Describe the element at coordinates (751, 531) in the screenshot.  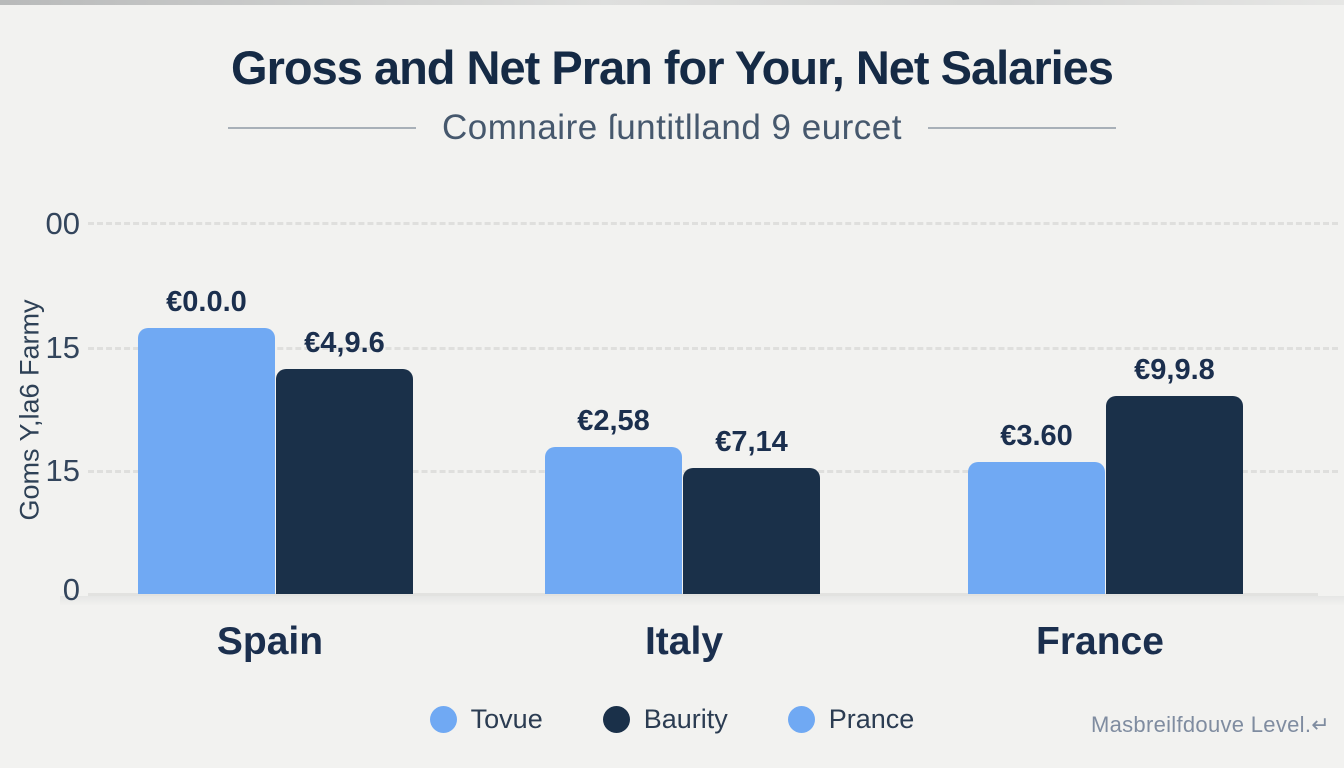
I see `bar-baurity-italy` at that location.